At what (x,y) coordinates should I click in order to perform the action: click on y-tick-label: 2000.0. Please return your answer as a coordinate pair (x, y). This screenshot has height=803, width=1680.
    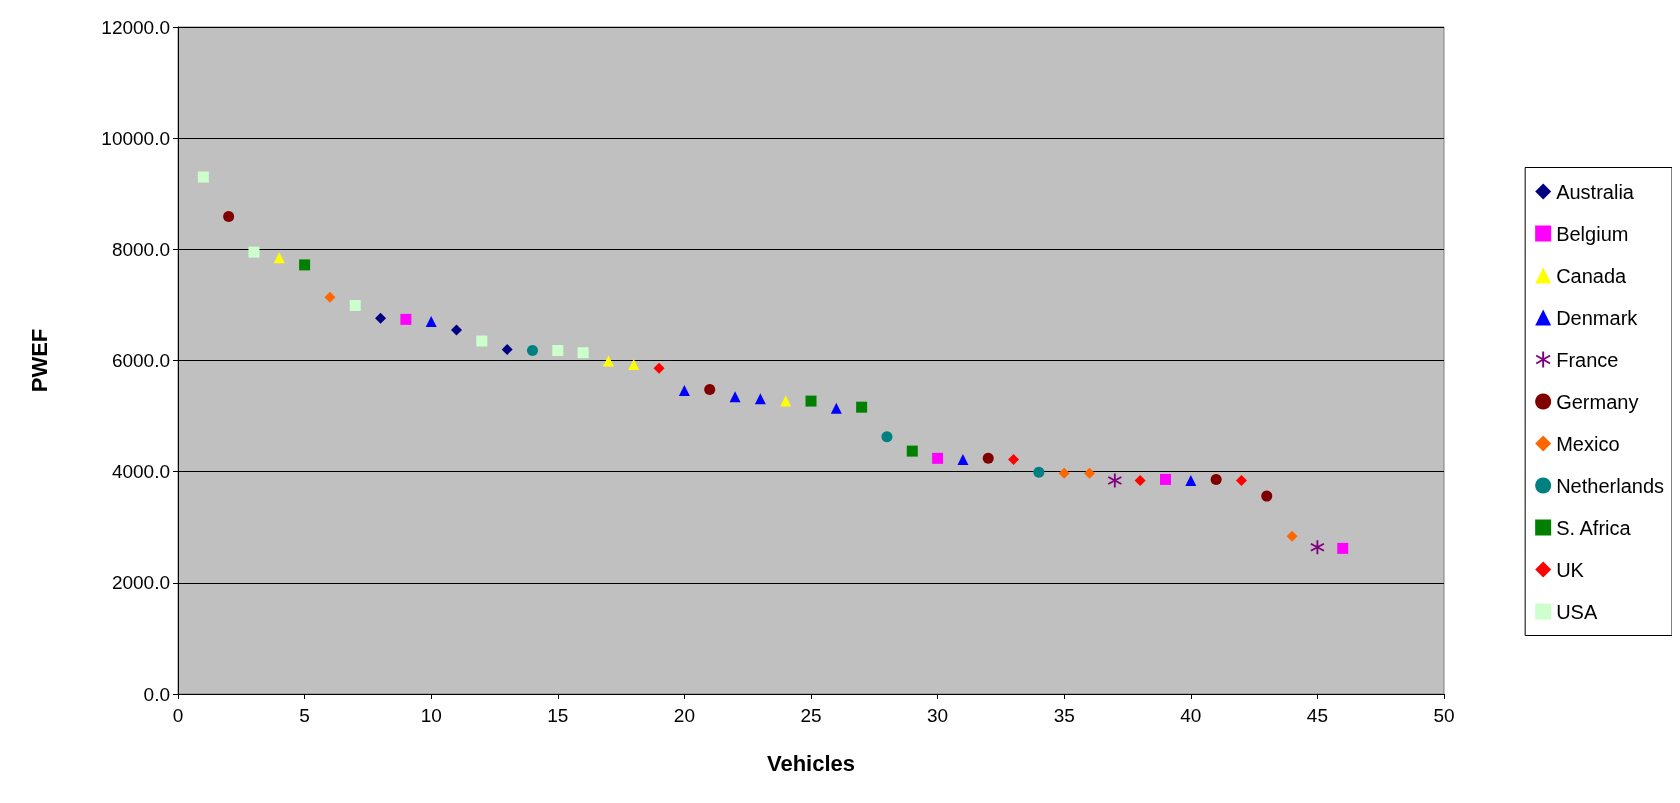
    Looking at the image, I should click on (140, 583).